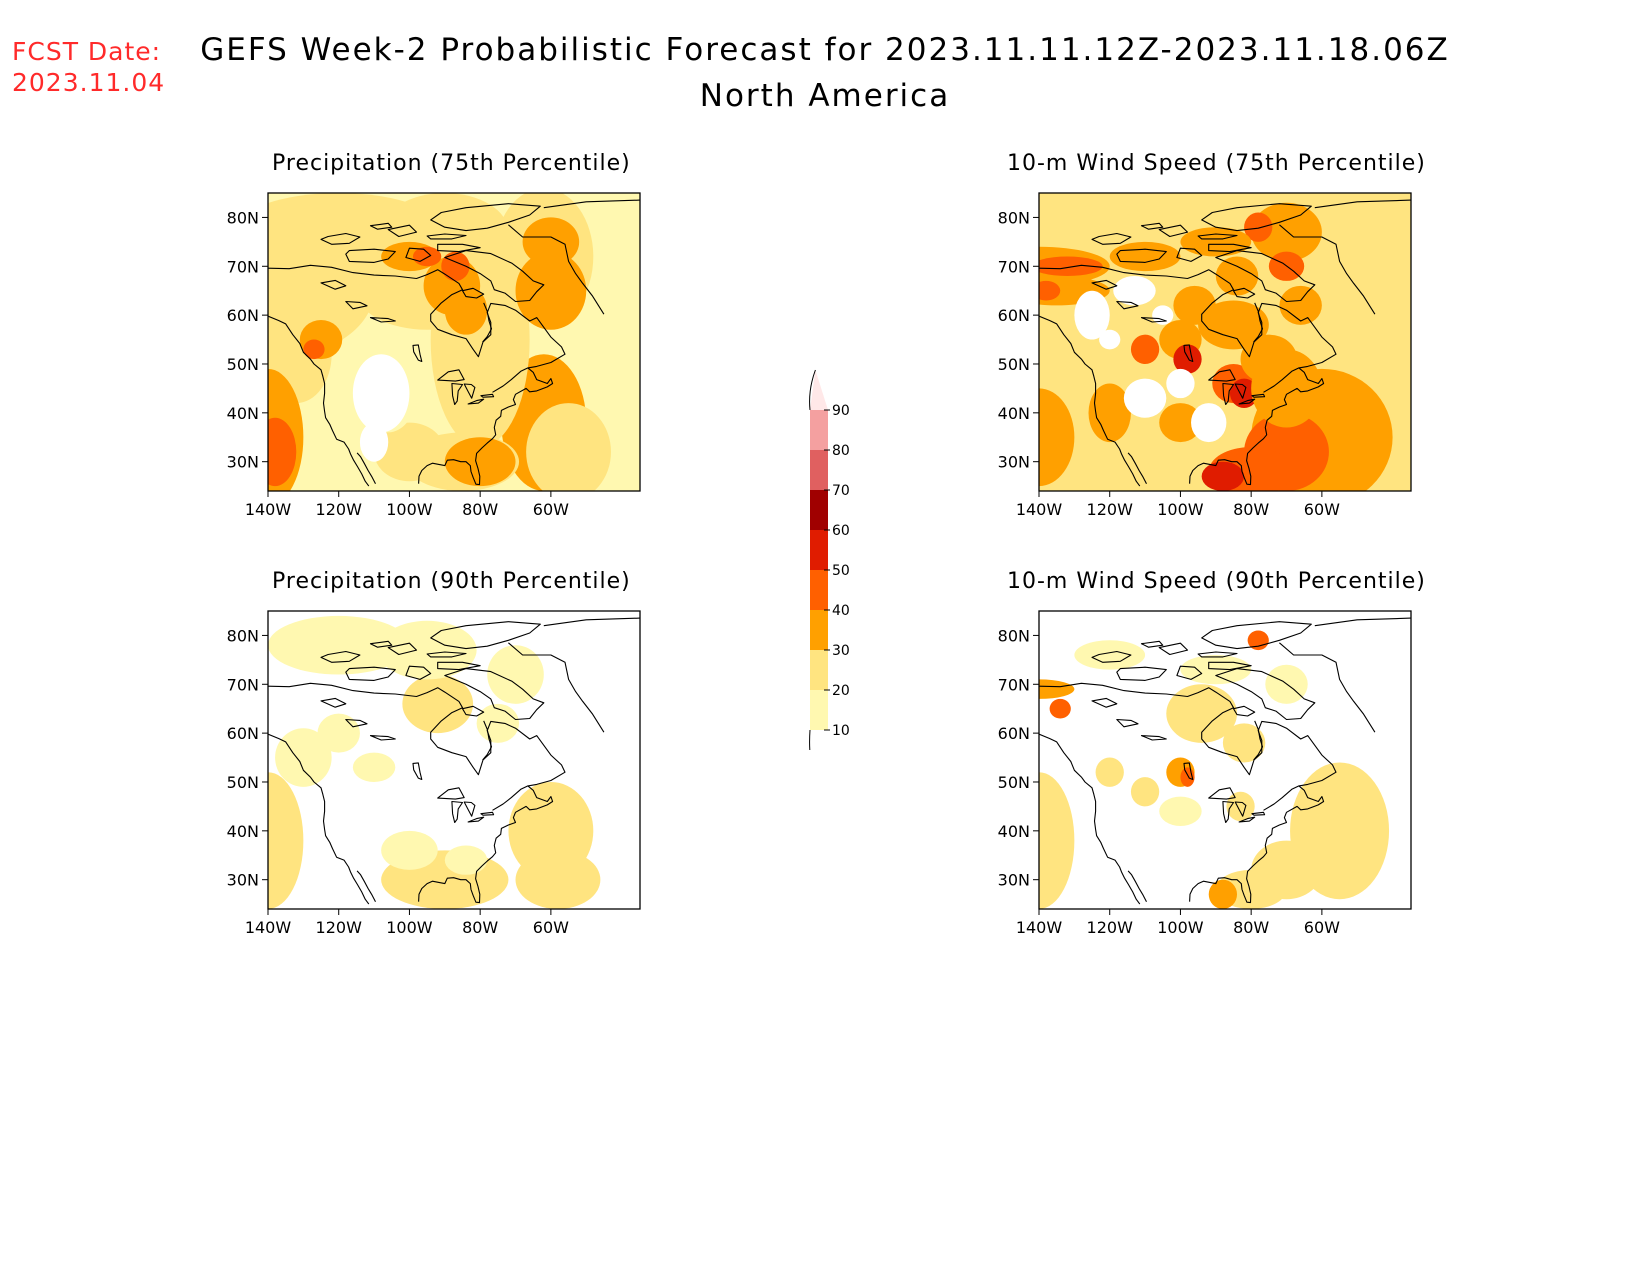  I want to click on colorbar-label: 40, so click(841, 611).